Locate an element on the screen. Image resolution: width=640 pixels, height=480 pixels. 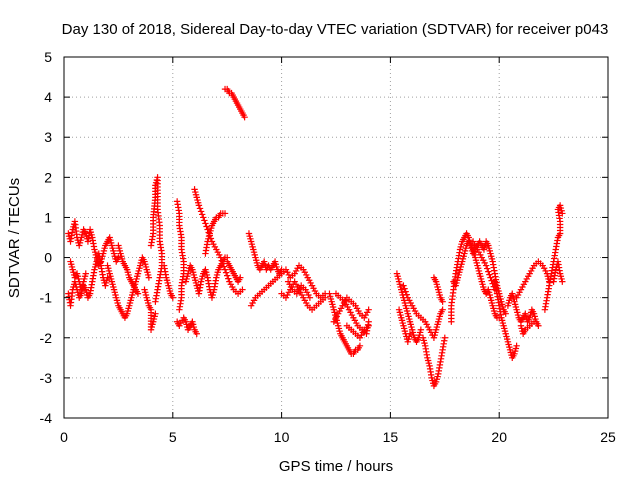
x-tick-label: 10 is located at coordinates (282, 437).